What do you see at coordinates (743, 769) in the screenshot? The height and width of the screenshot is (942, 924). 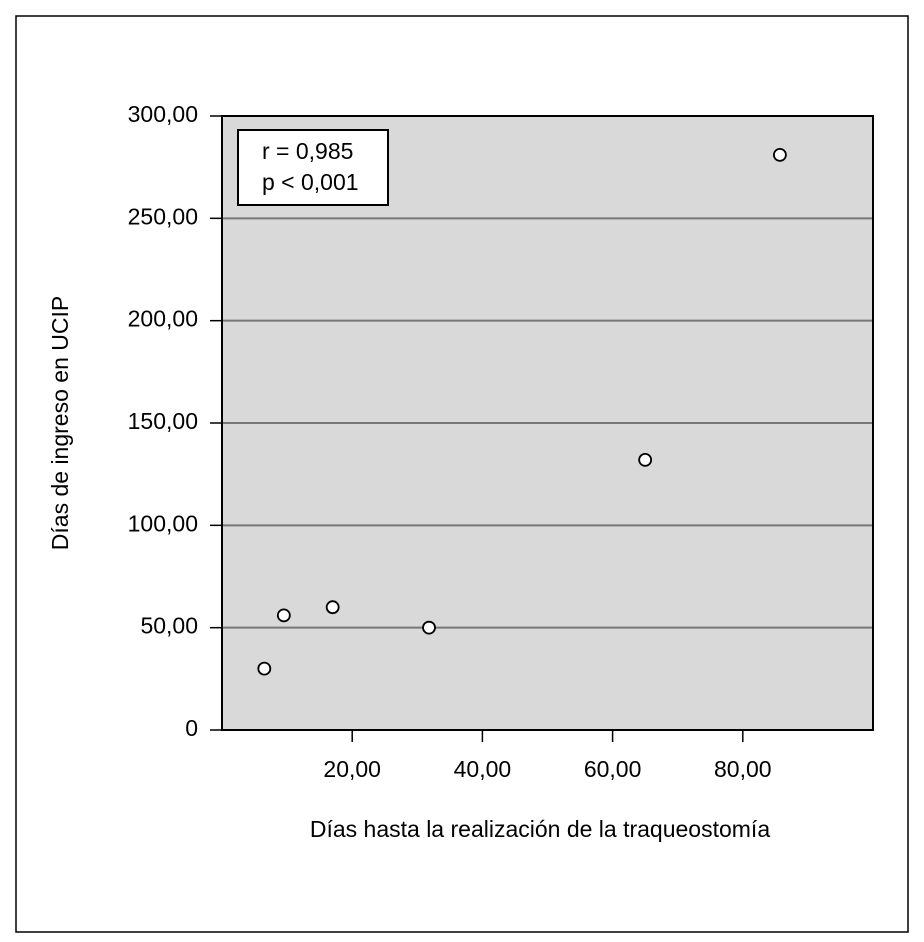 I see `x-tick-label: 80,00` at bounding box center [743, 769].